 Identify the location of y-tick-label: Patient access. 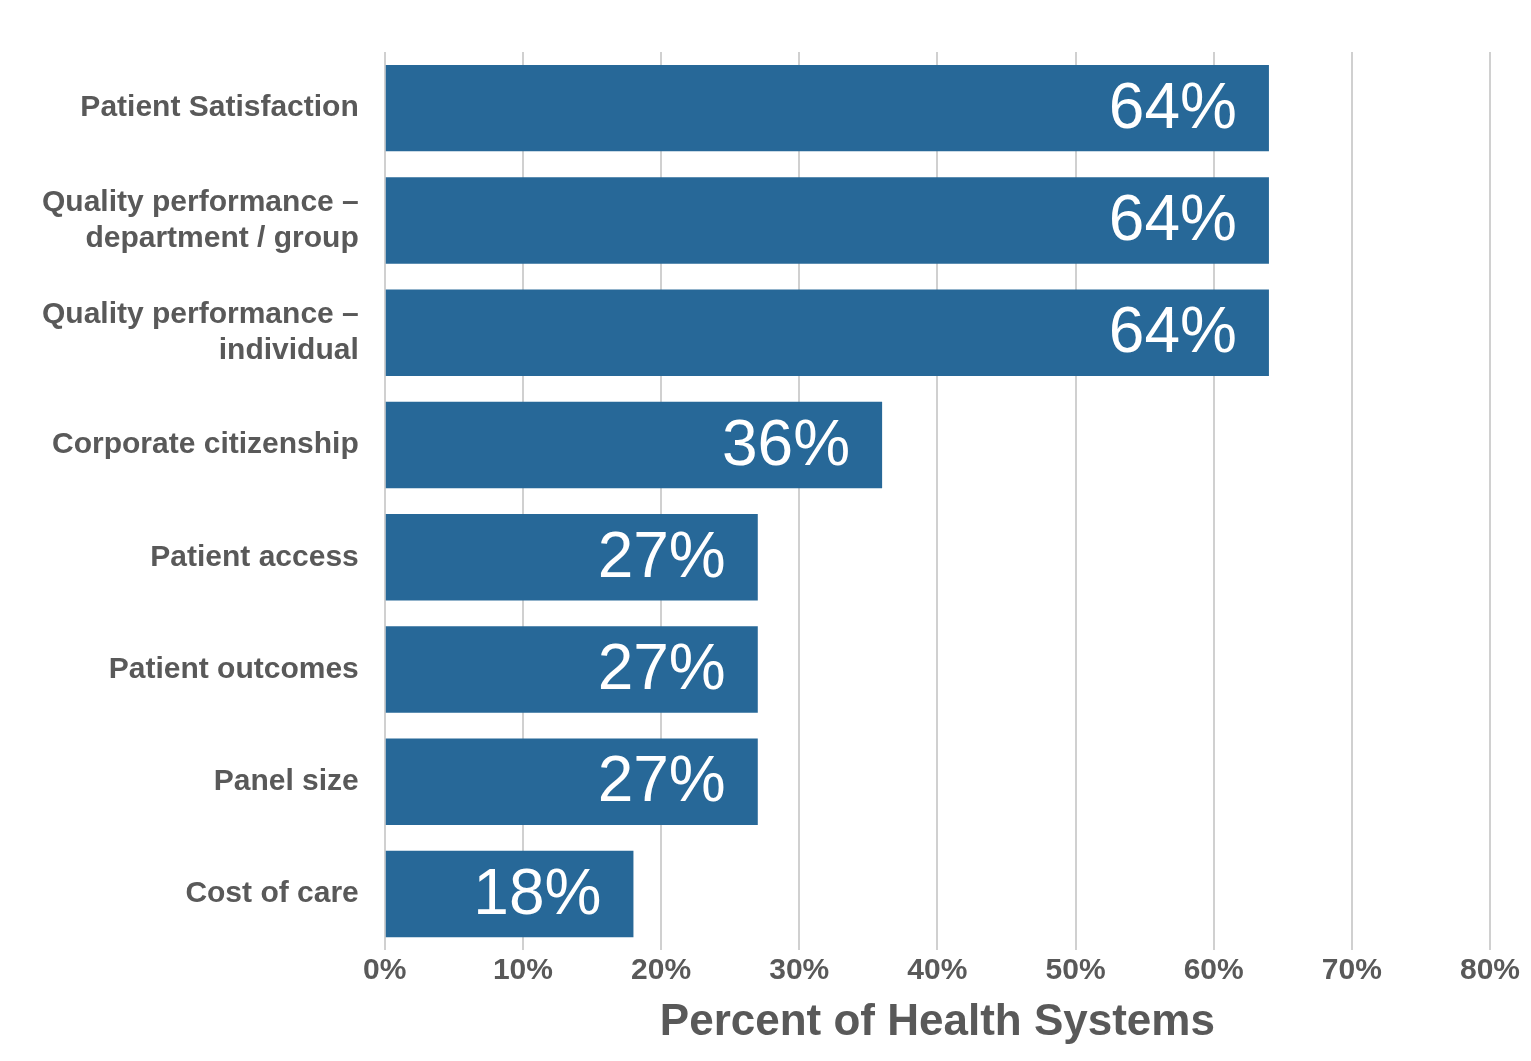
(254, 555).